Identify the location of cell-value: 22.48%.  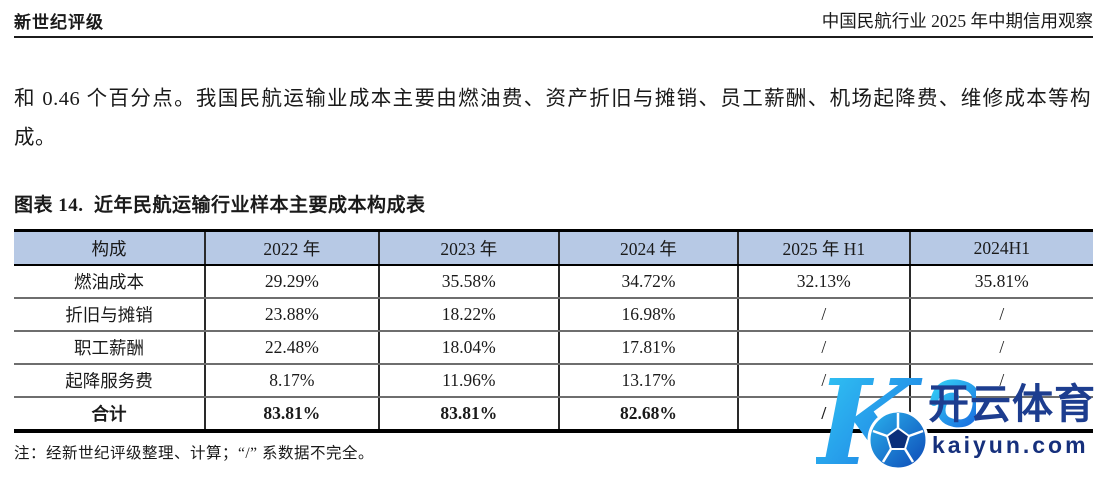
(291, 348).